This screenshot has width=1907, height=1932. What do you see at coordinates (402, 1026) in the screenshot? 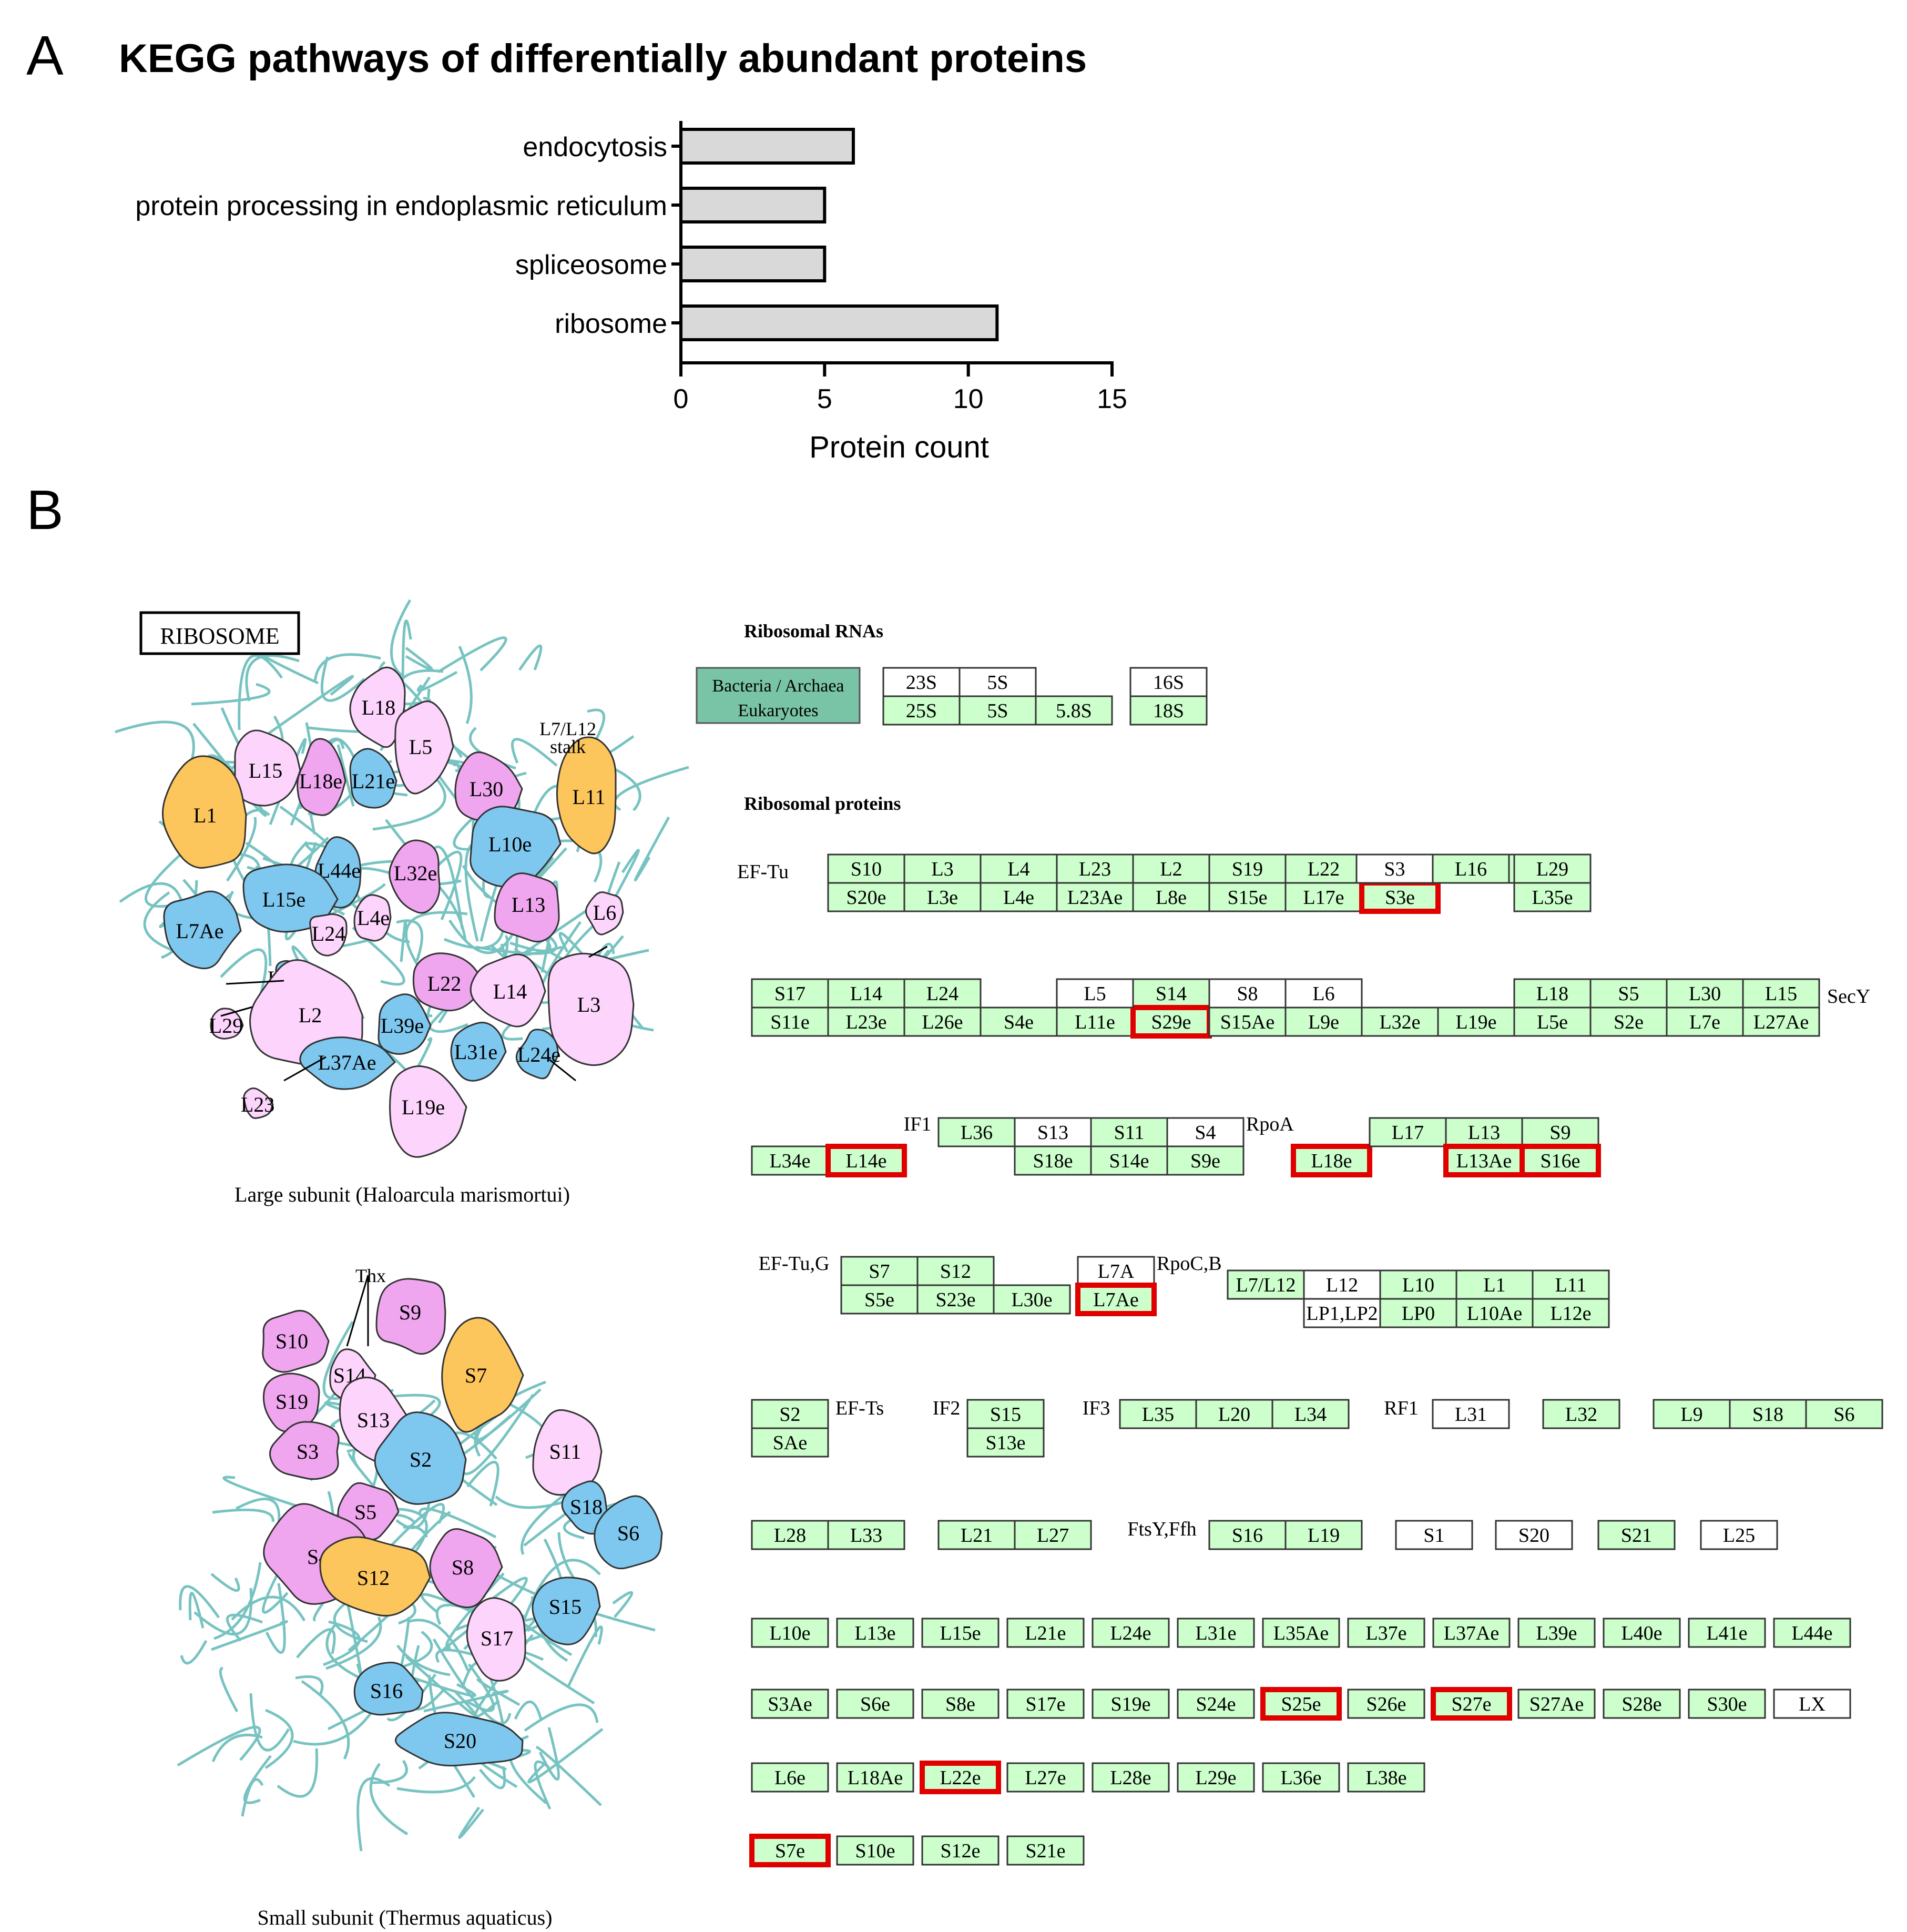
I see `protein-label: L39e` at bounding box center [402, 1026].